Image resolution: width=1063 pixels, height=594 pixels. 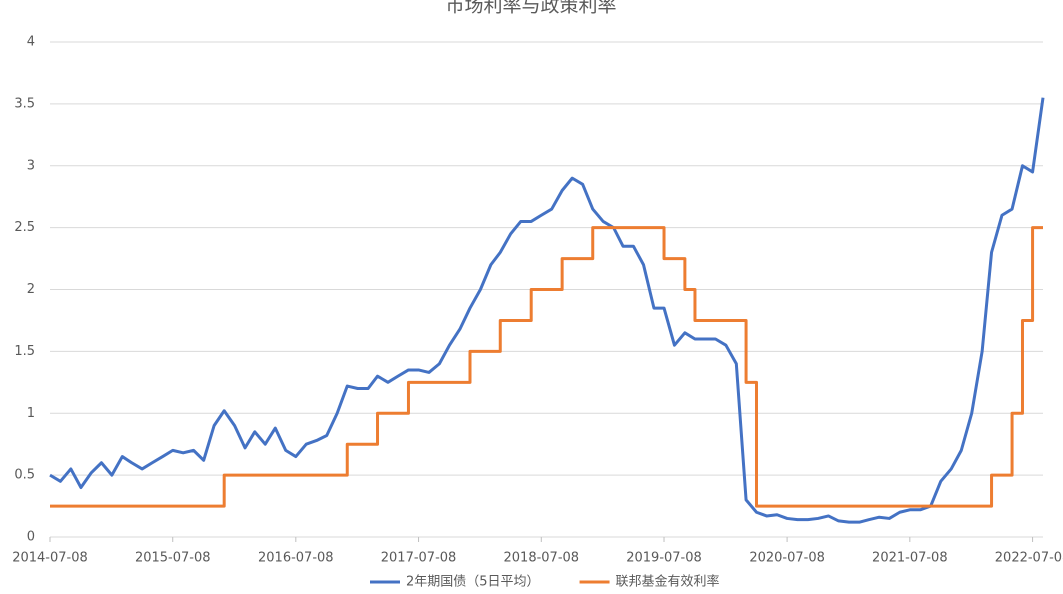 I want to click on x-tick-label: 2021-07-08, so click(x=910, y=558).